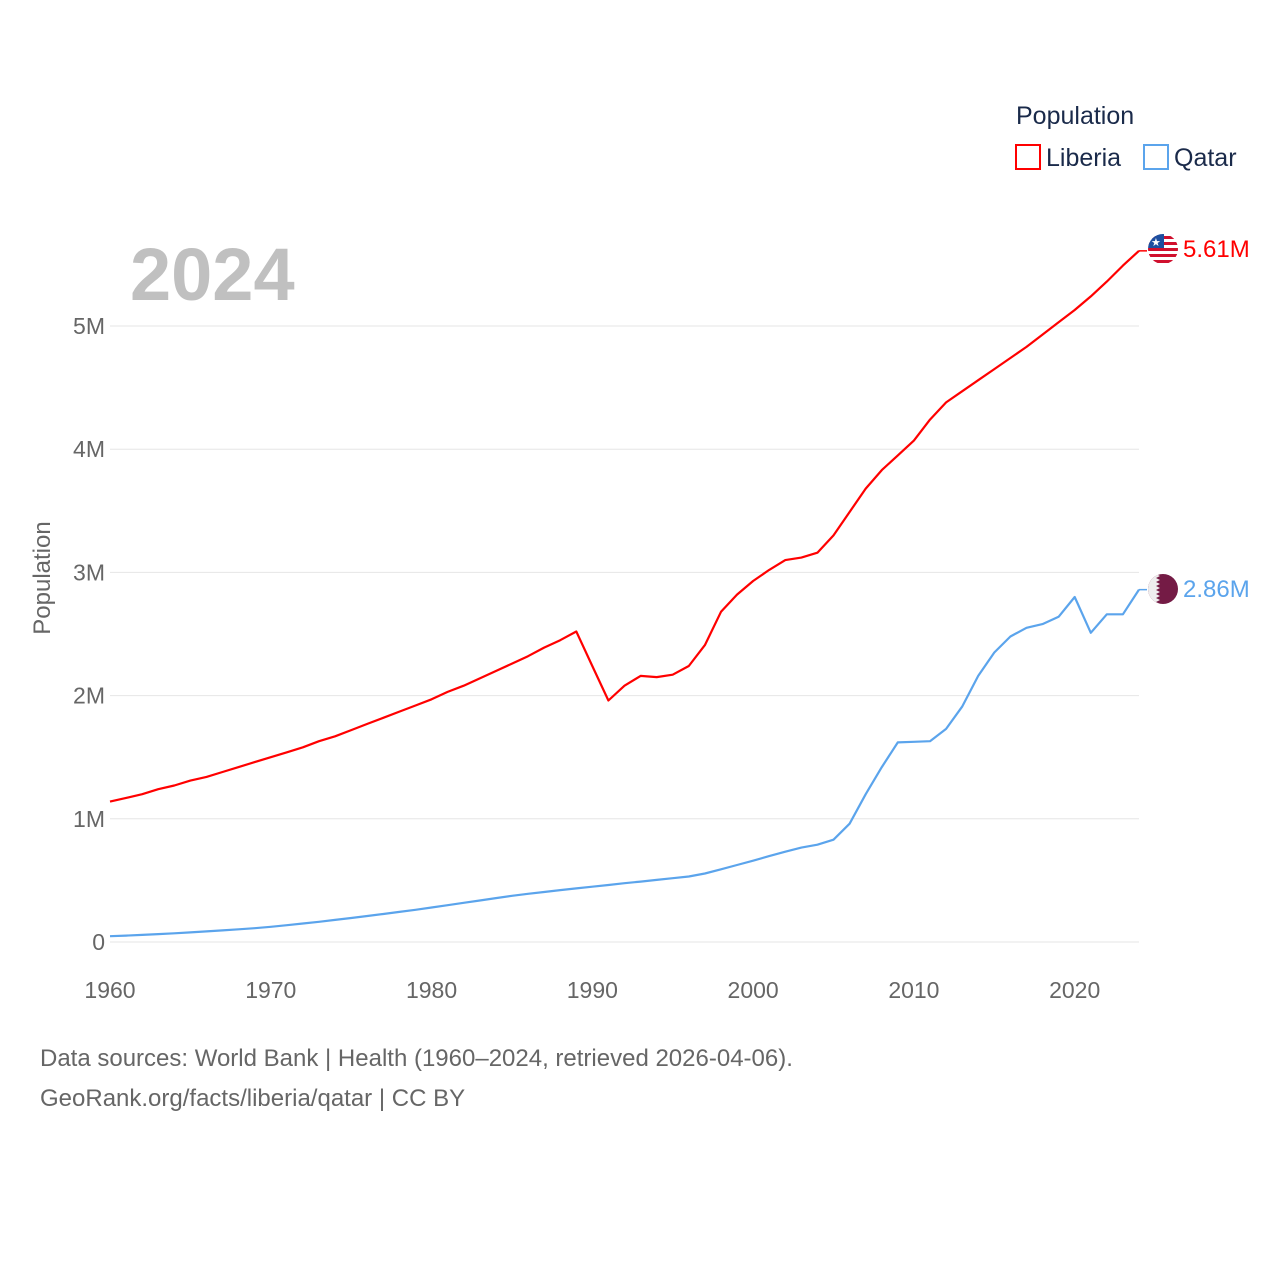  What do you see at coordinates (1216, 589) in the screenshot?
I see `qatar-end-label: 2.86M` at bounding box center [1216, 589].